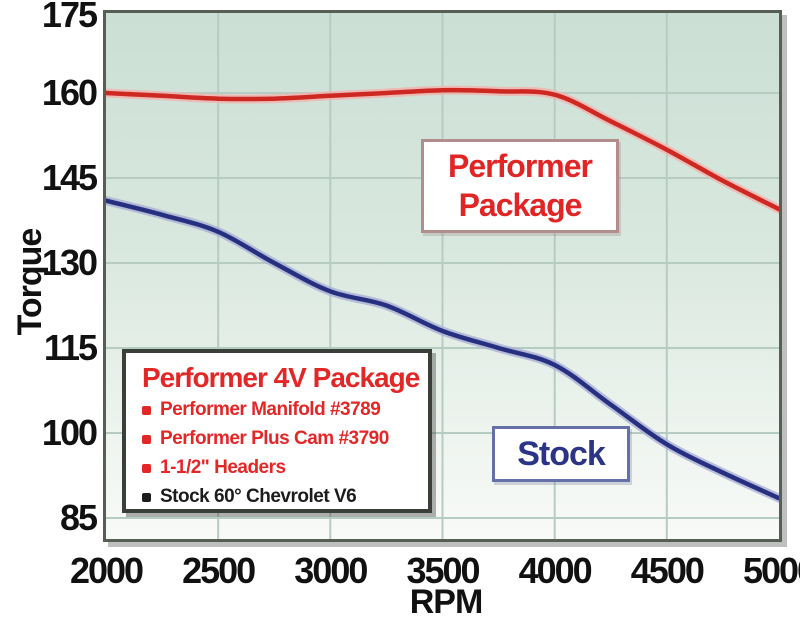  I want to click on y-tick-85: 85, so click(78, 517).